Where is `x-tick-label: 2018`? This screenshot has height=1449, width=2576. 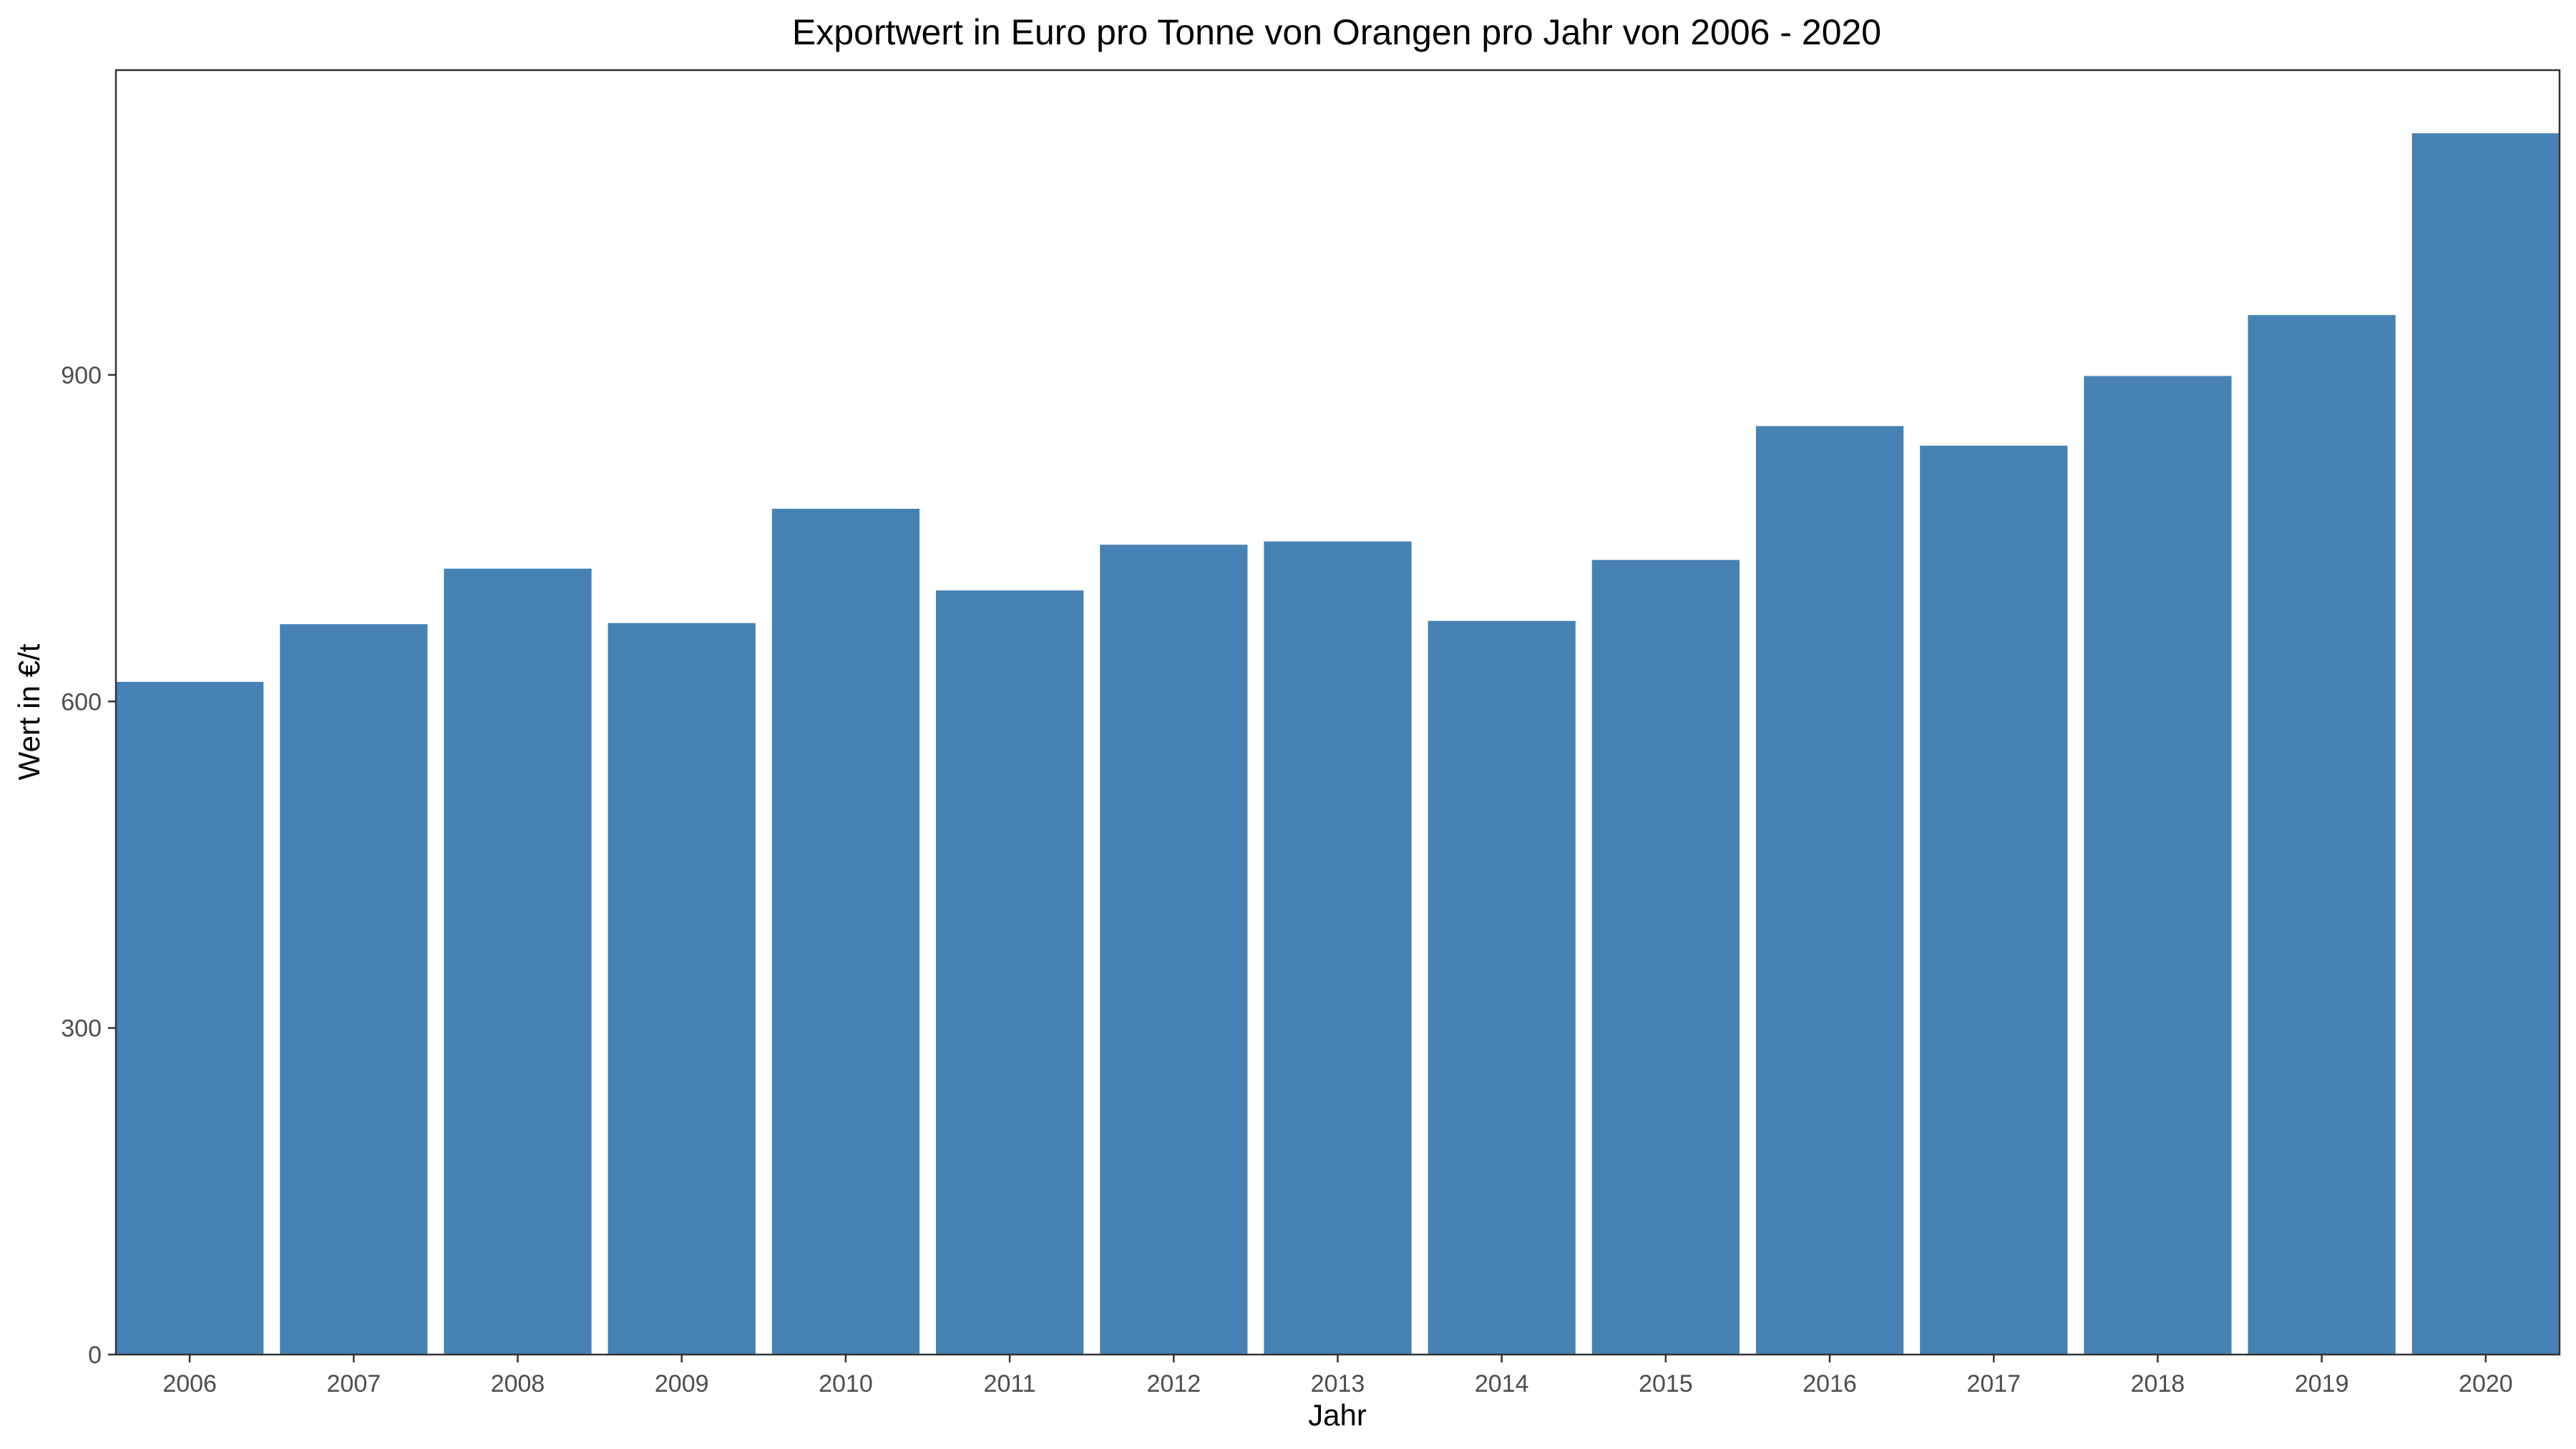 x-tick-label: 2018 is located at coordinates (2158, 1383).